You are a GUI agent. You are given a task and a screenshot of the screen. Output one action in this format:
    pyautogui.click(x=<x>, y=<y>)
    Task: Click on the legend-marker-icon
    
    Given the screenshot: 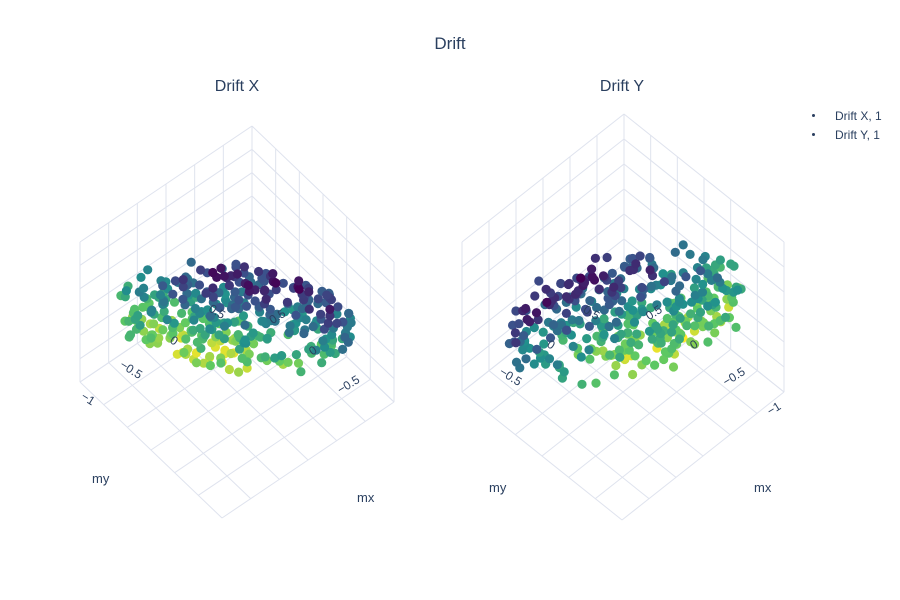 What is the action you would take?
    pyautogui.click(x=813, y=134)
    